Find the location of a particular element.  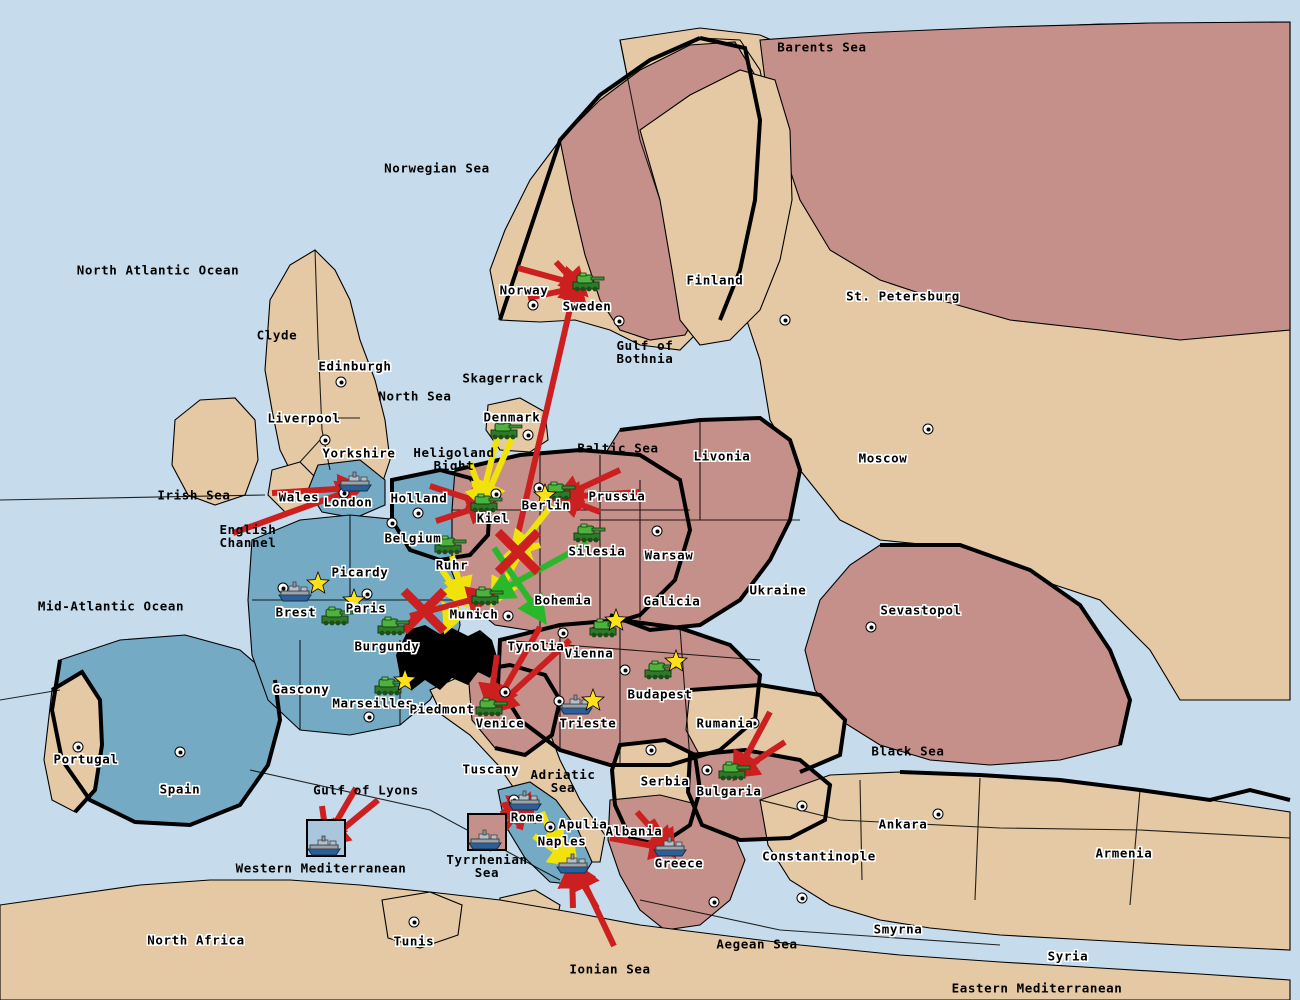

supply-center-naples is located at coordinates (550, 827).